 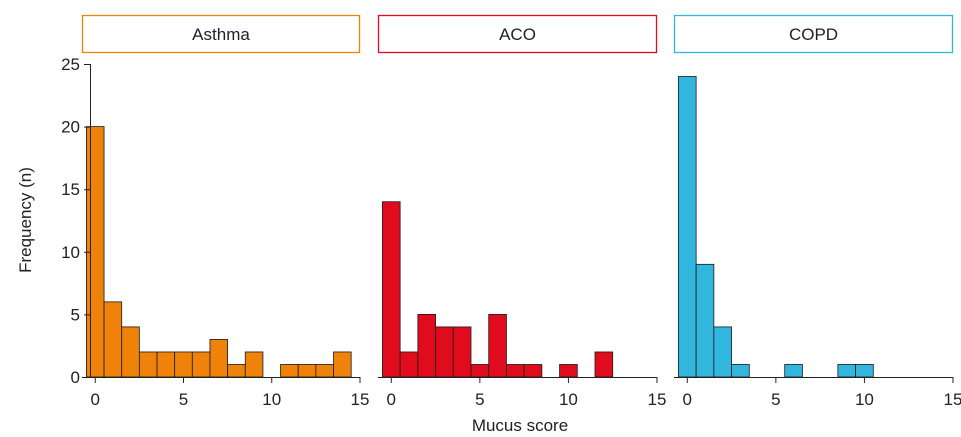 I want to click on y-tick-label: 15, so click(x=70, y=189).